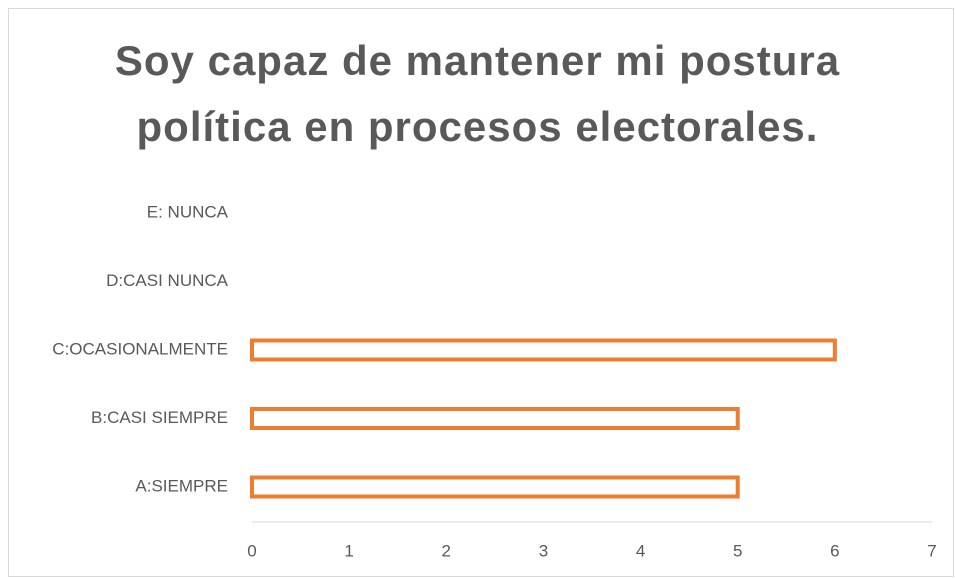 Image resolution: width=955 pixels, height=578 pixels. What do you see at coordinates (348, 550) in the screenshot?
I see `x-tick-label: 1` at bounding box center [348, 550].